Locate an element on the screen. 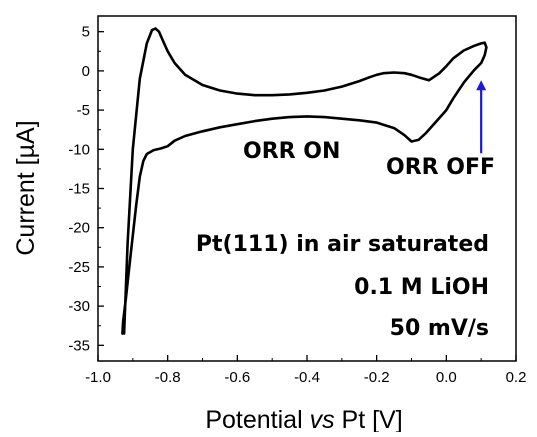 Image resolution: width=537 pixels, height=437 pixels. x-tick-label: -0.2 is located at coordinates (377, 377).